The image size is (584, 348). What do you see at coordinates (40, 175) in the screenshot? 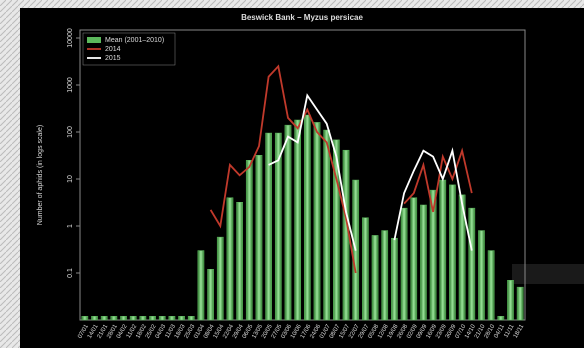
I see `y-axis-label: Number of aphids (in logs scale)` at bounding box center [40, 175].